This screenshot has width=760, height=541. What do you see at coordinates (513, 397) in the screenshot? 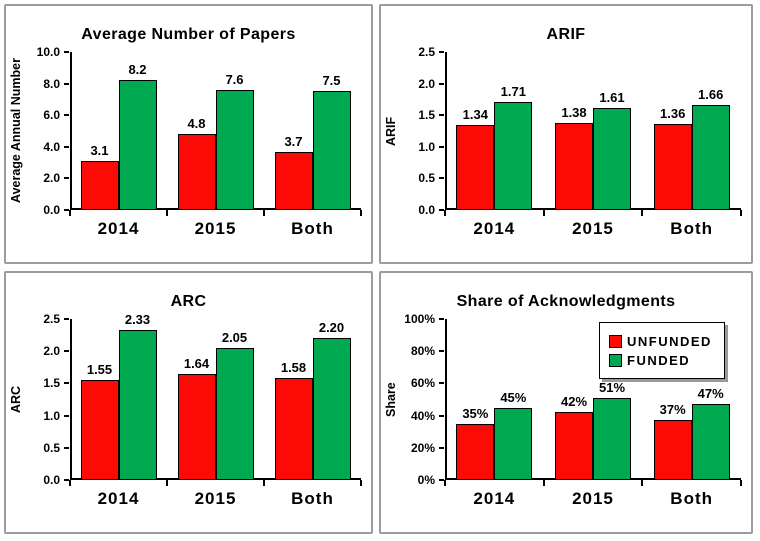
I see `bar-value-label: 45%` at bounding box center [513, 397].